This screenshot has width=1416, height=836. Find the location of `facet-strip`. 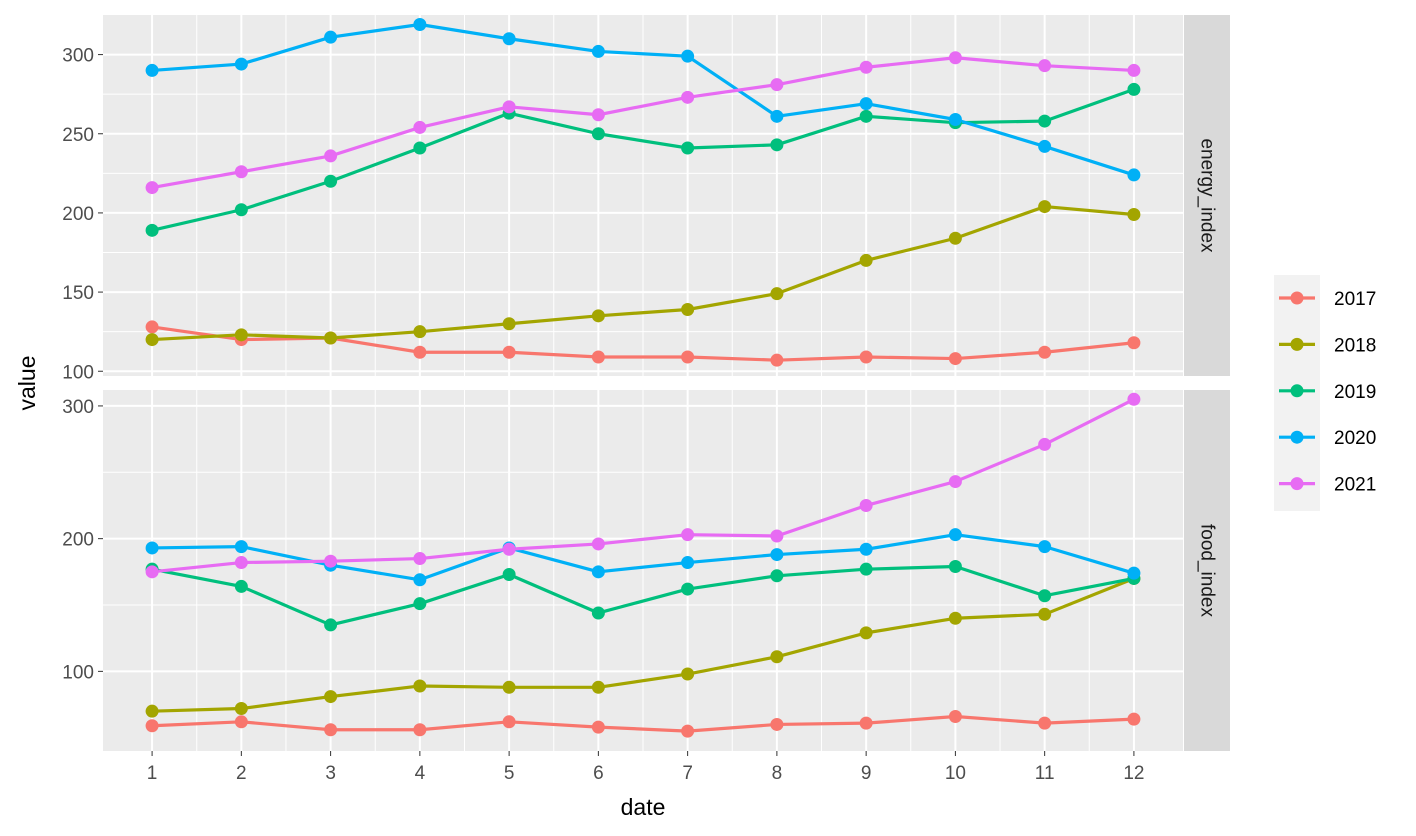

facet-strip is located at coordinates (1207, 570).